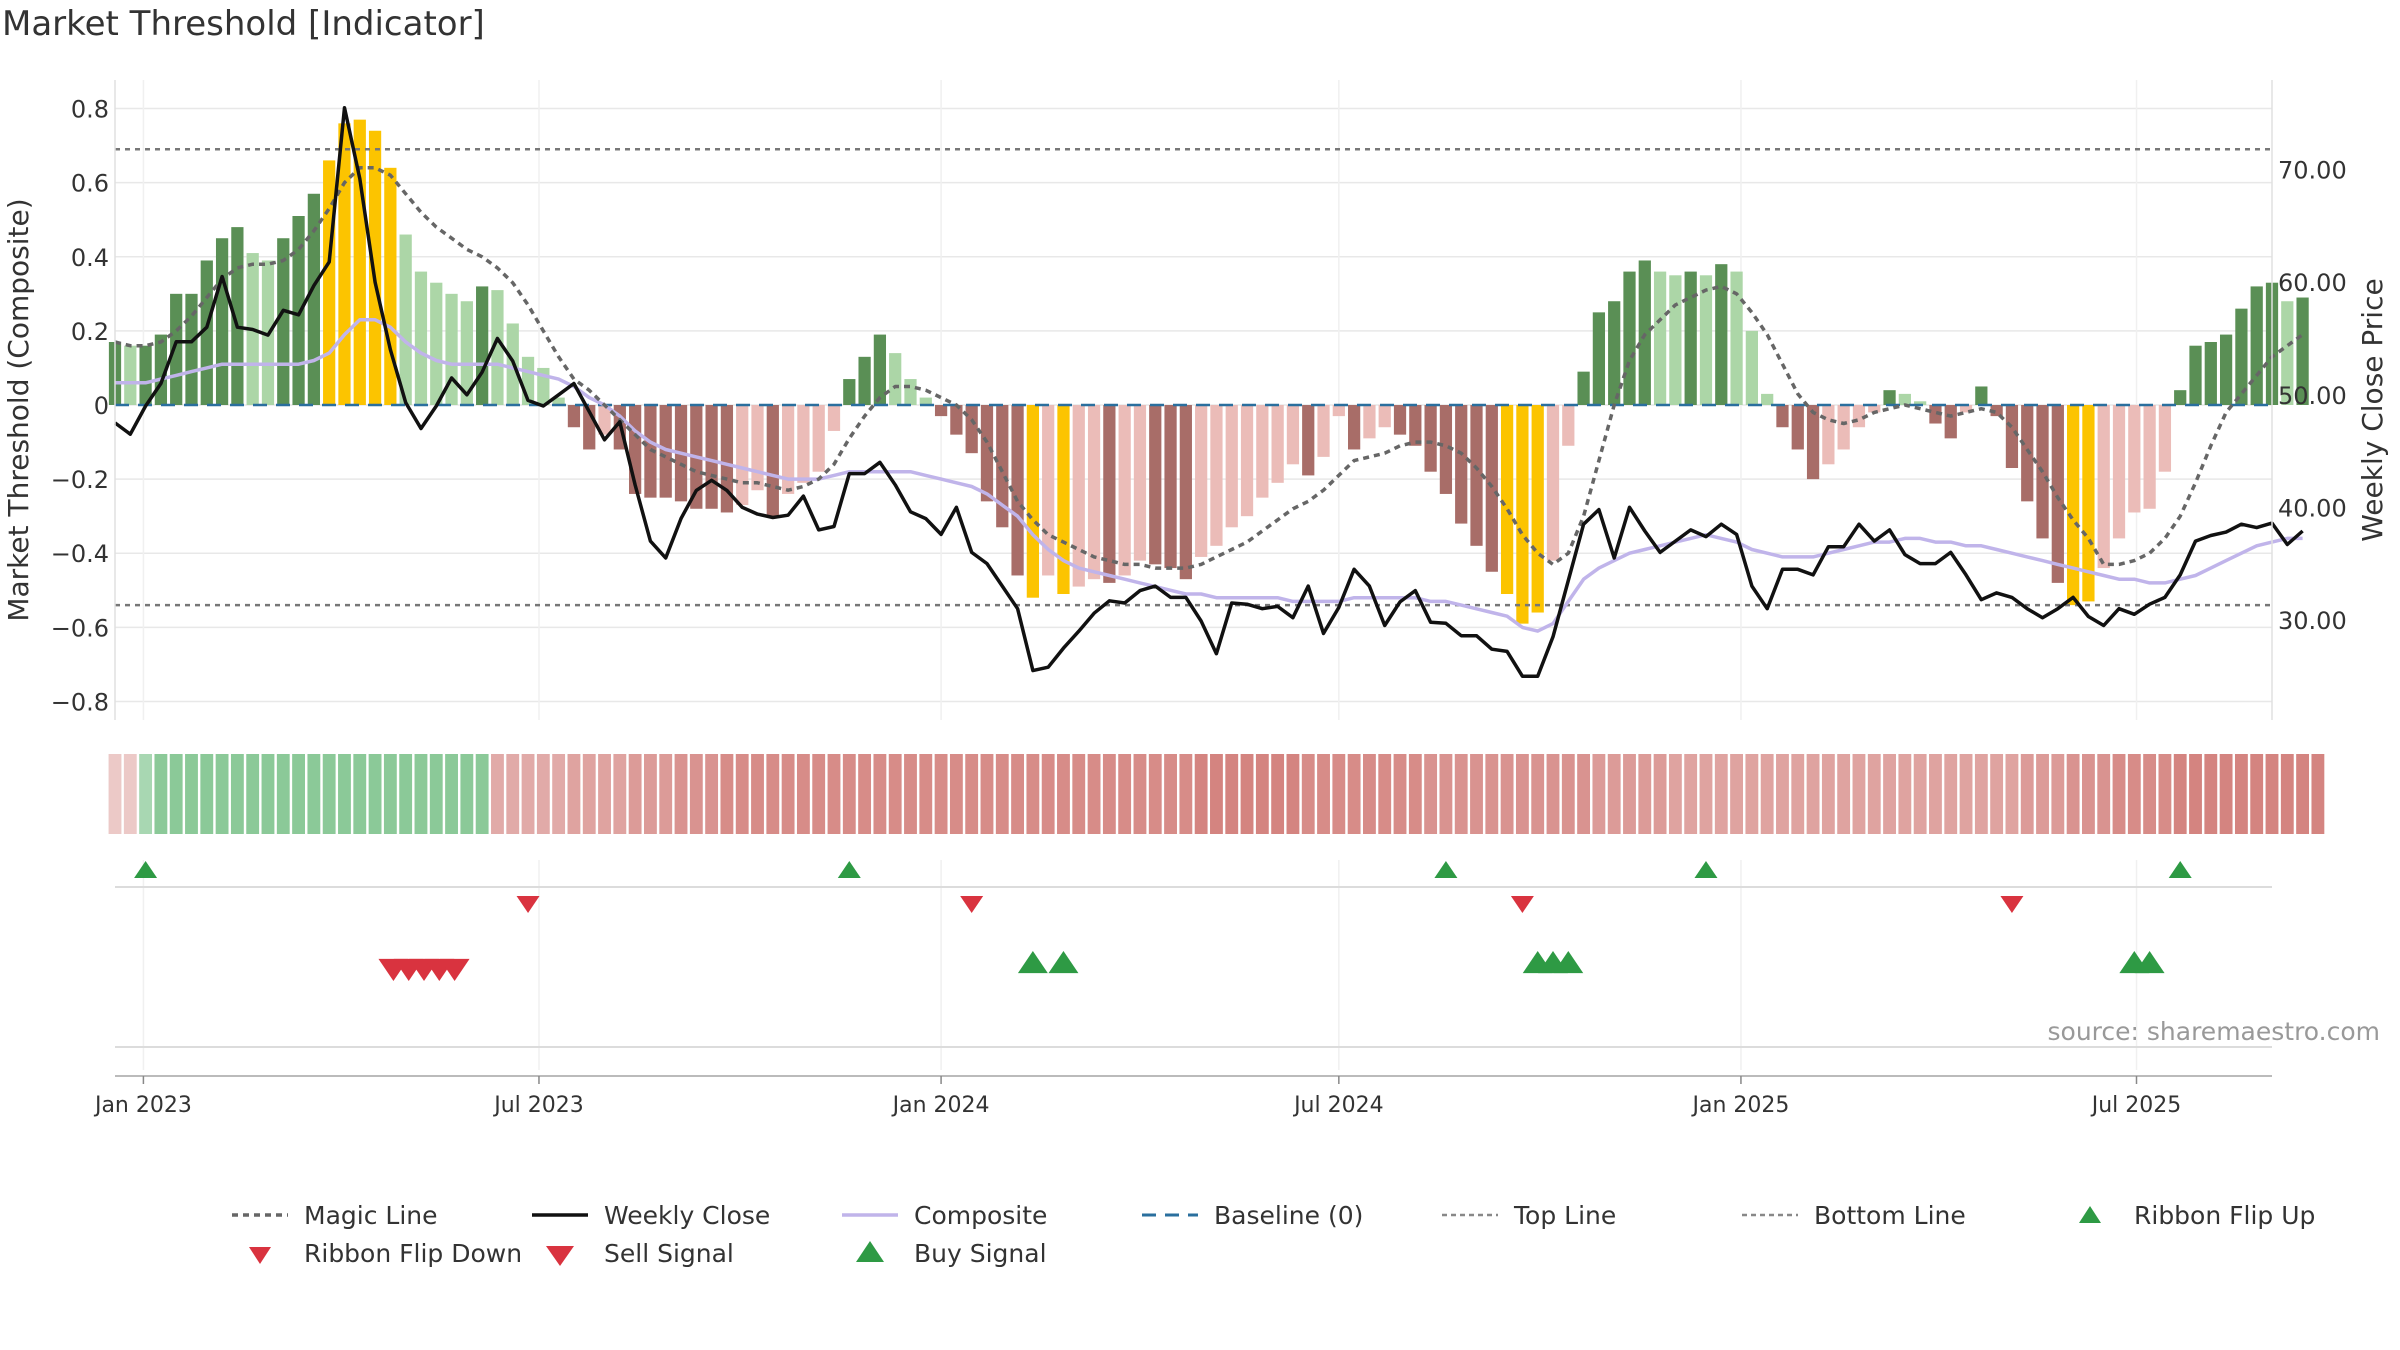  What do you see at coordinates (560, 1256) in the screenshot?
I see `legend-symbol-sell` at bounding box center [560, 1256].